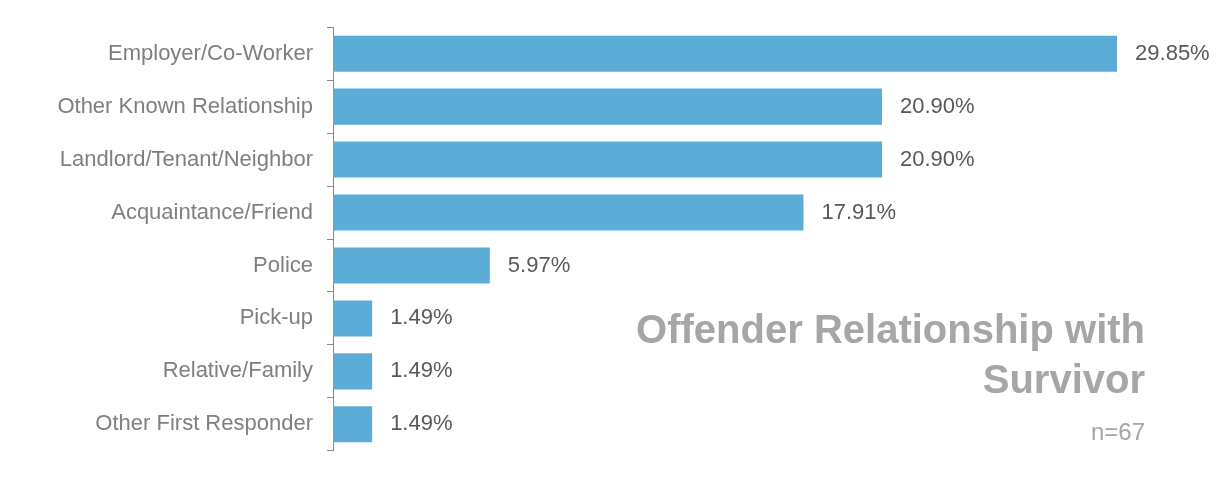  Describe the element at coordinates (237, 370) in the screenshot. I see `y-tick-label: Relative/Family` at that location.